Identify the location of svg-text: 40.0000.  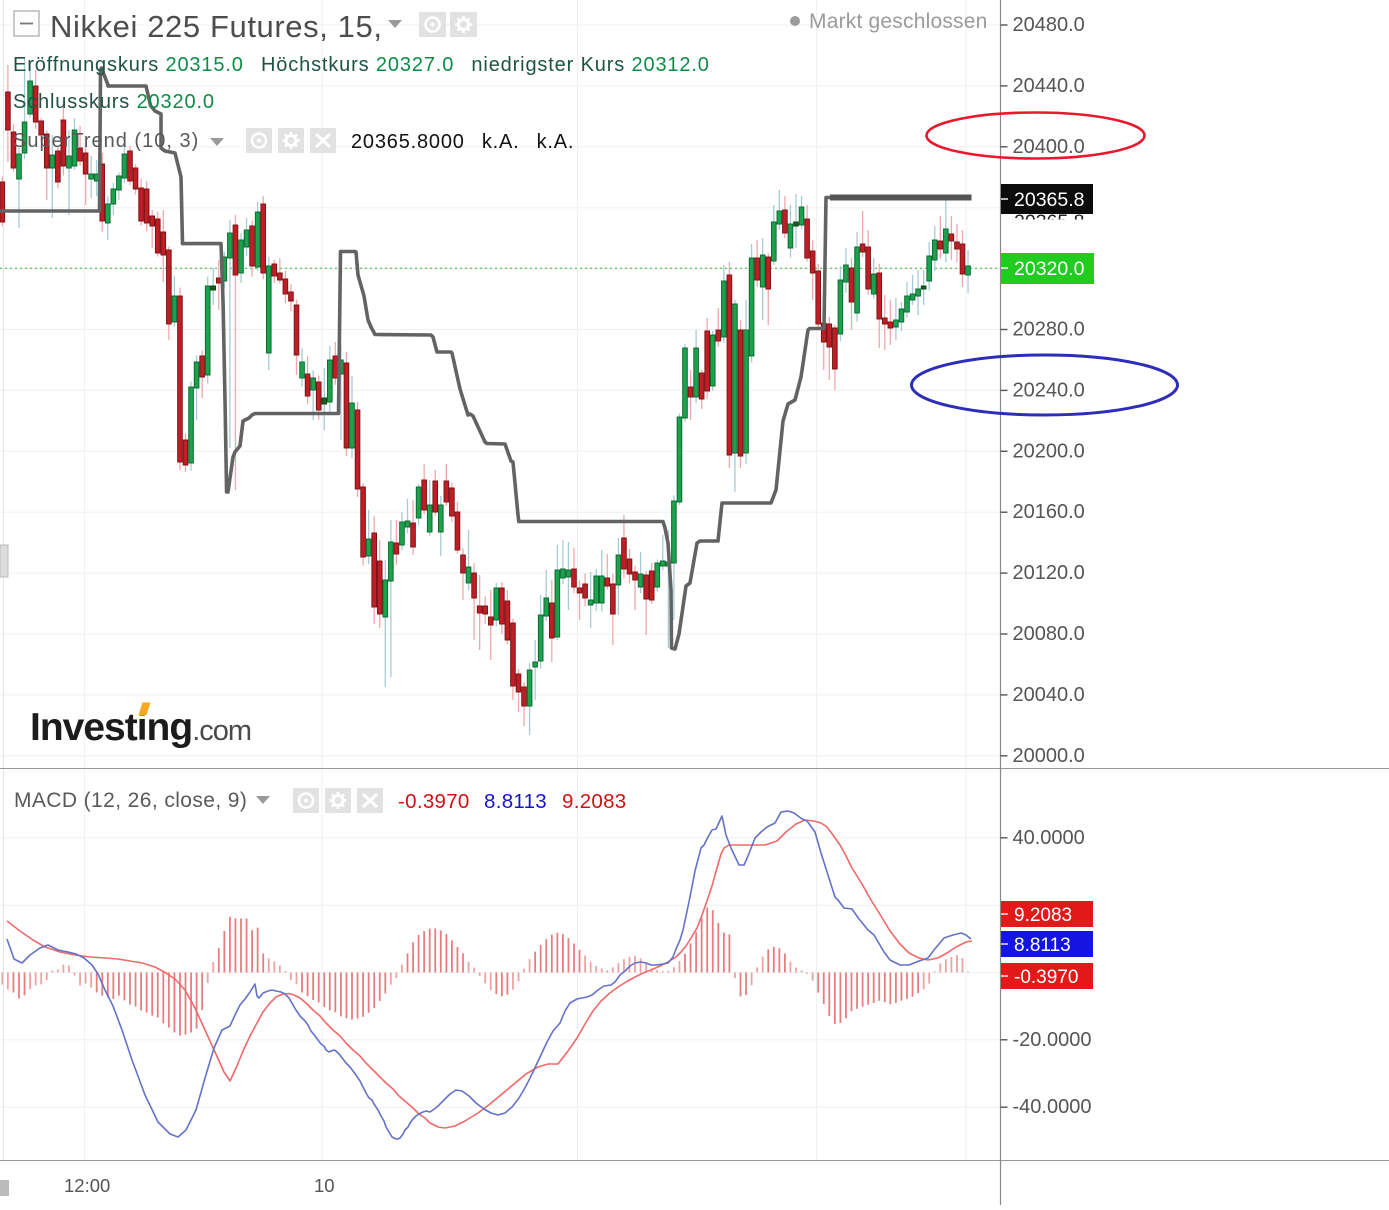
(1049, 838).